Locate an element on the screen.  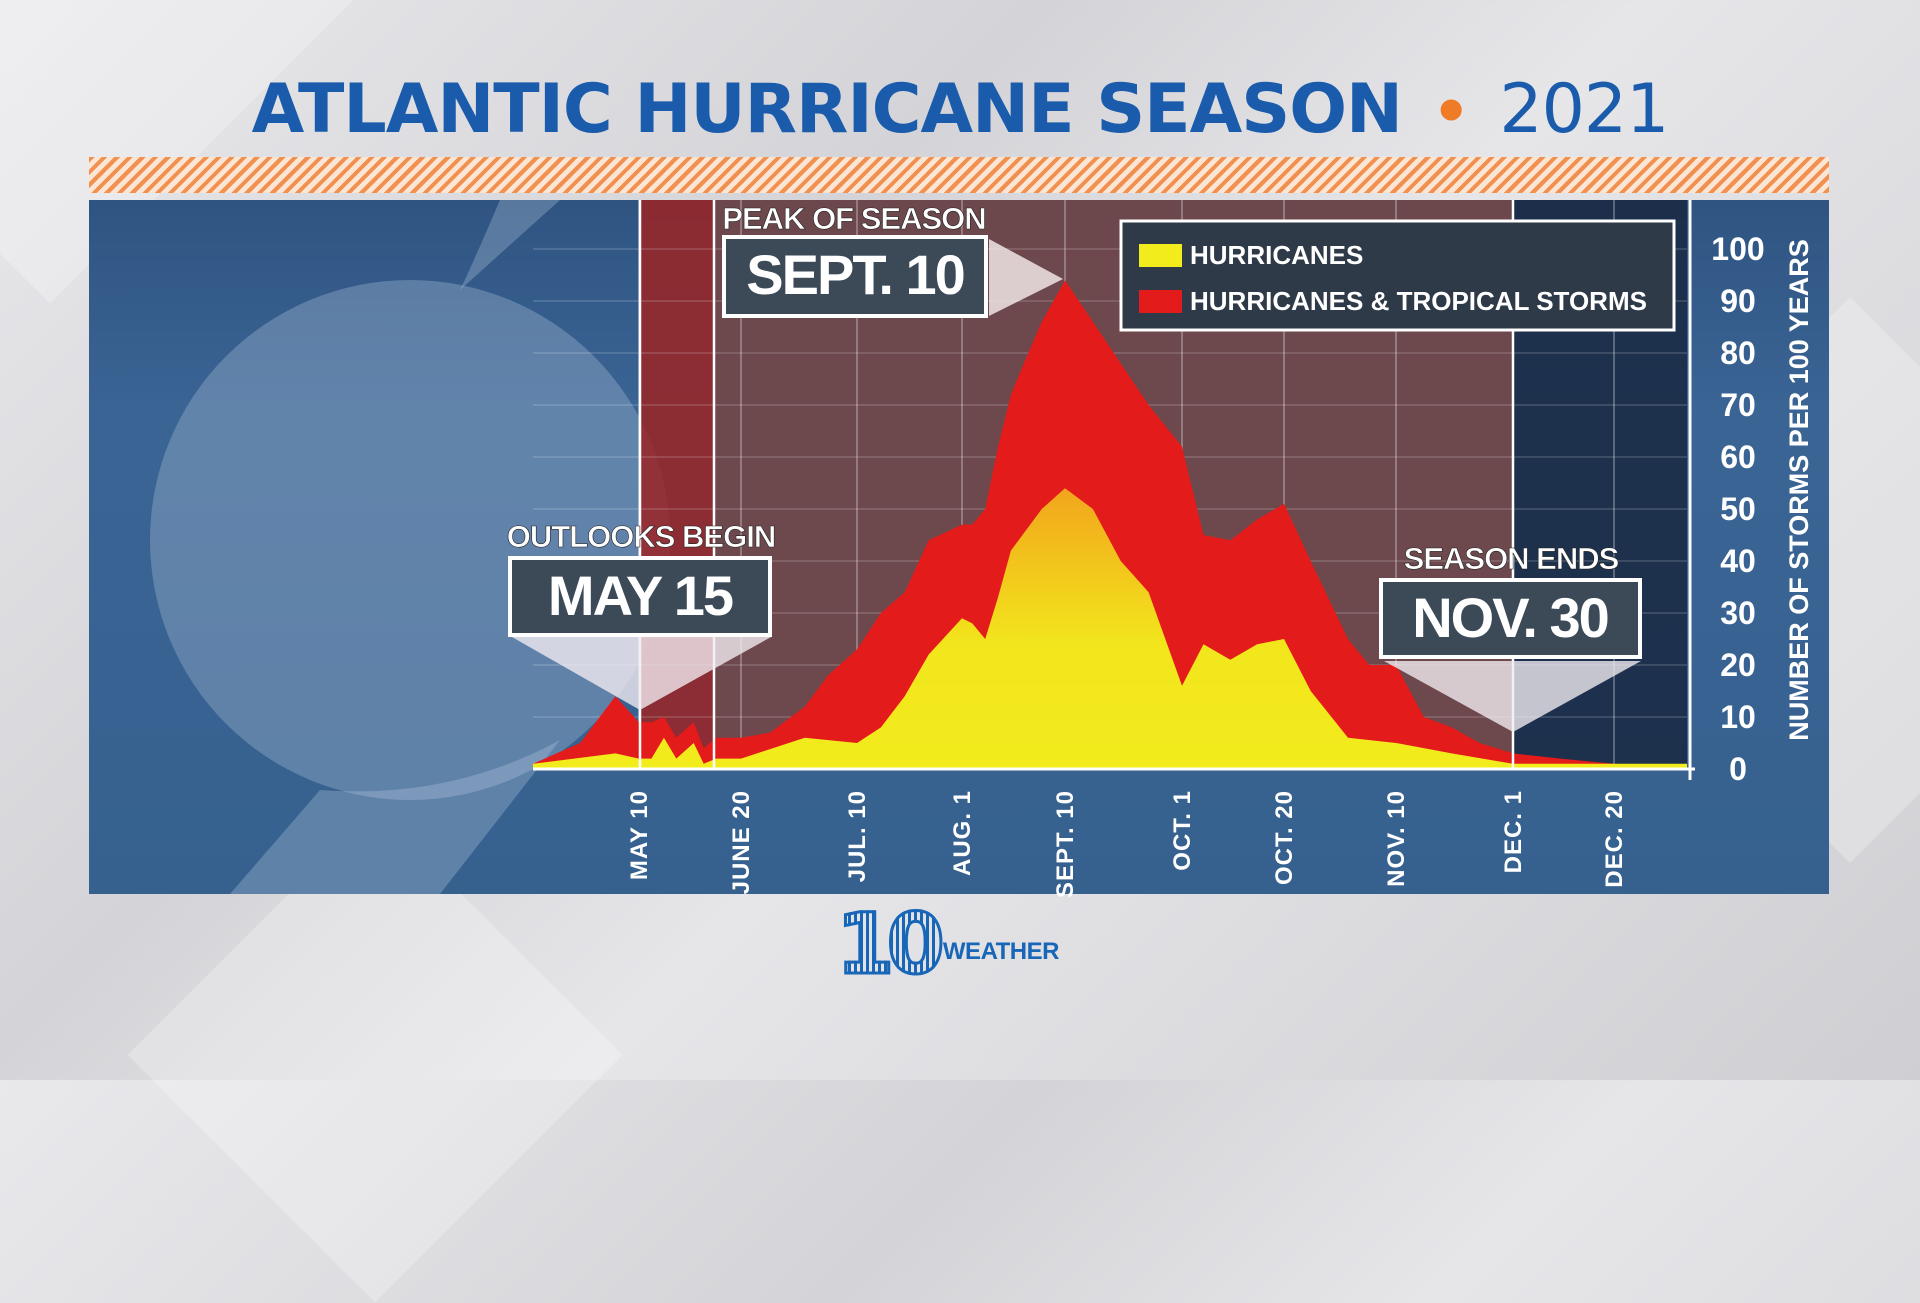
page-title: ATLANTIC HURRICANE SEASON • 2021 is located at coordinates (960, 109).